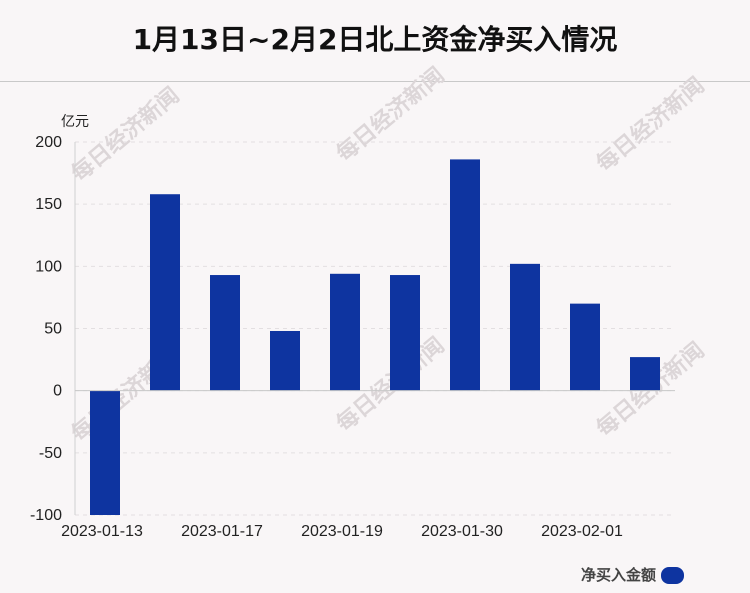 The height and width of the screenshot is (593, 750). Describe the element at coordinates (582, 531) in the screenshot. I see `x-tick-label: 2023-02-01` at that location.